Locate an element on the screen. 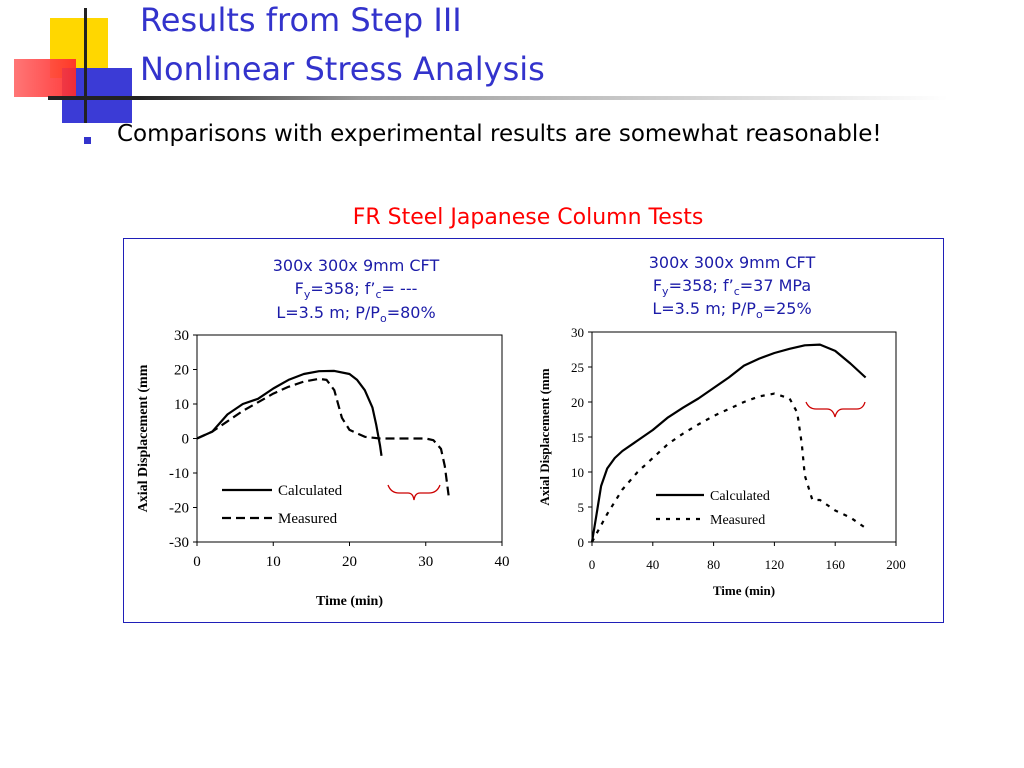 The image size is (1024, 768). chart1-xtick-label: 20 is located at coordinates (349, 562).